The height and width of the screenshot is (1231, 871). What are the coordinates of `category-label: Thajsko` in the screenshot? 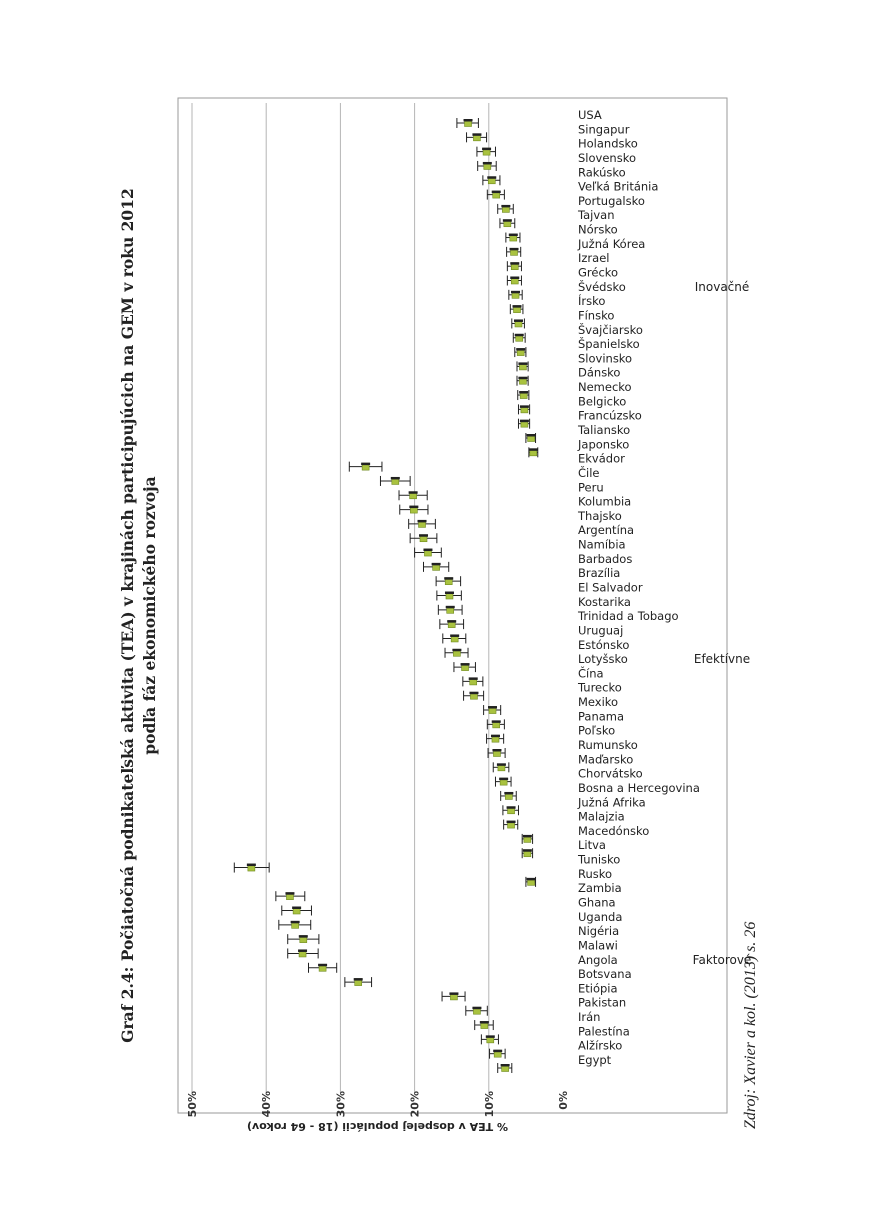 It's located at (599, 516).